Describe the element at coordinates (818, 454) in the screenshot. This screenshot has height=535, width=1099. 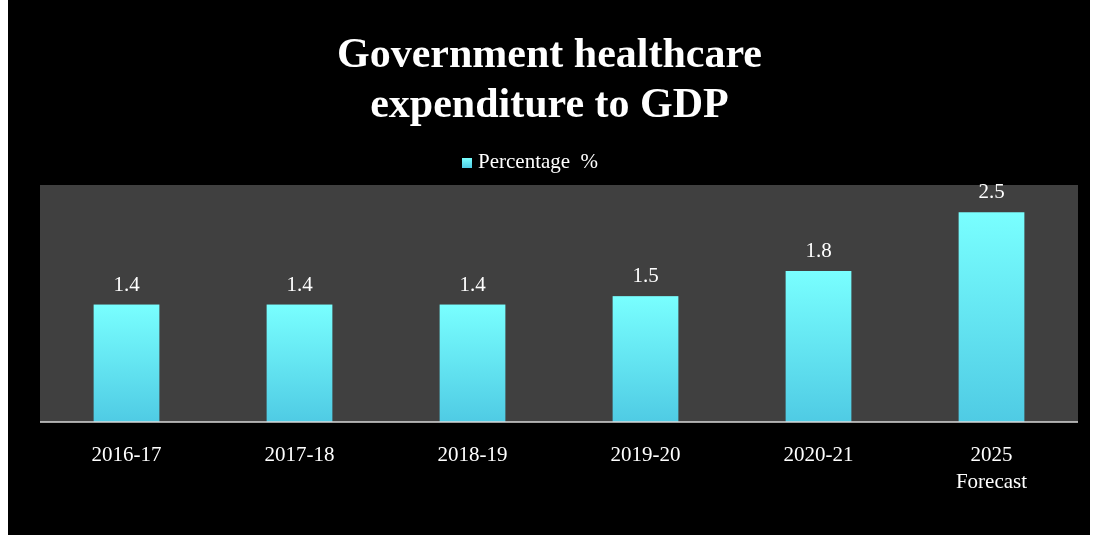
I see `x-tick-label: 2020-21` at that location.